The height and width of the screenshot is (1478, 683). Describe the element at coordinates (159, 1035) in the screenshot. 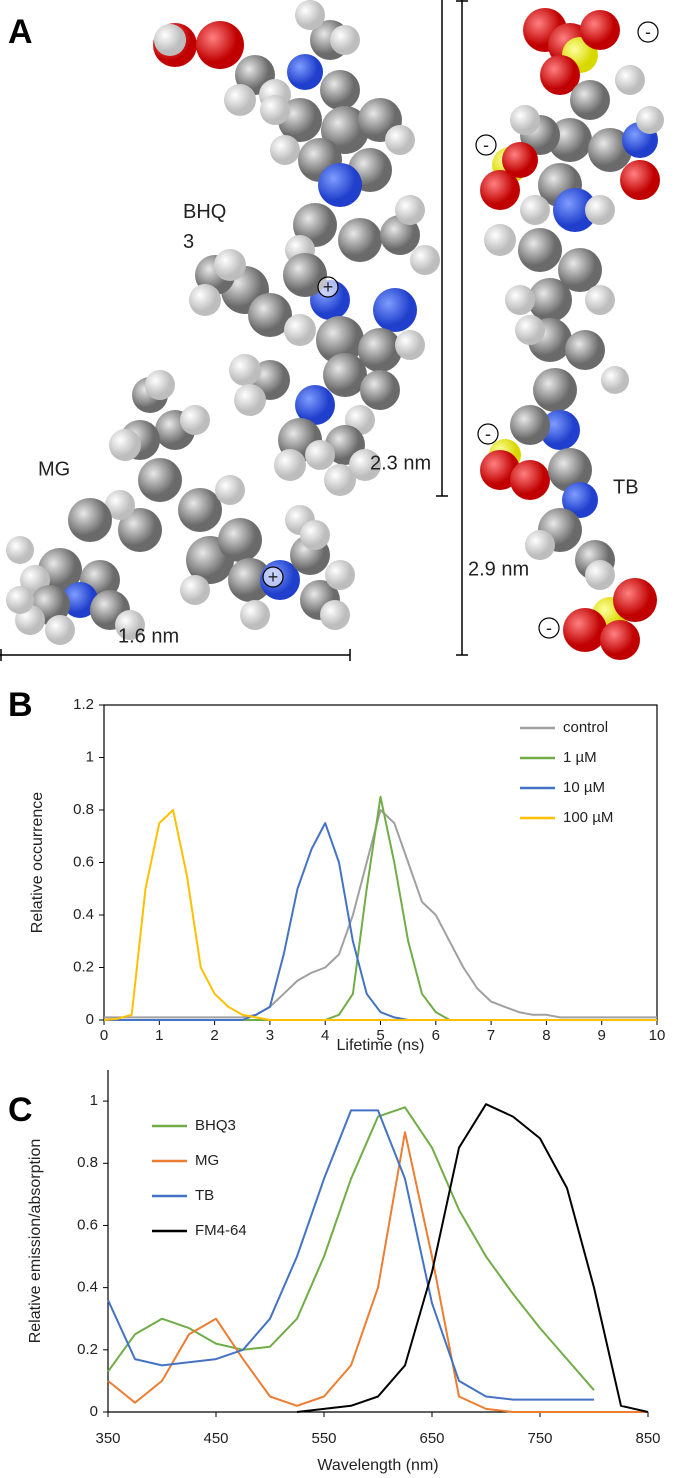

I see `x-tick-label: 1` at that location.